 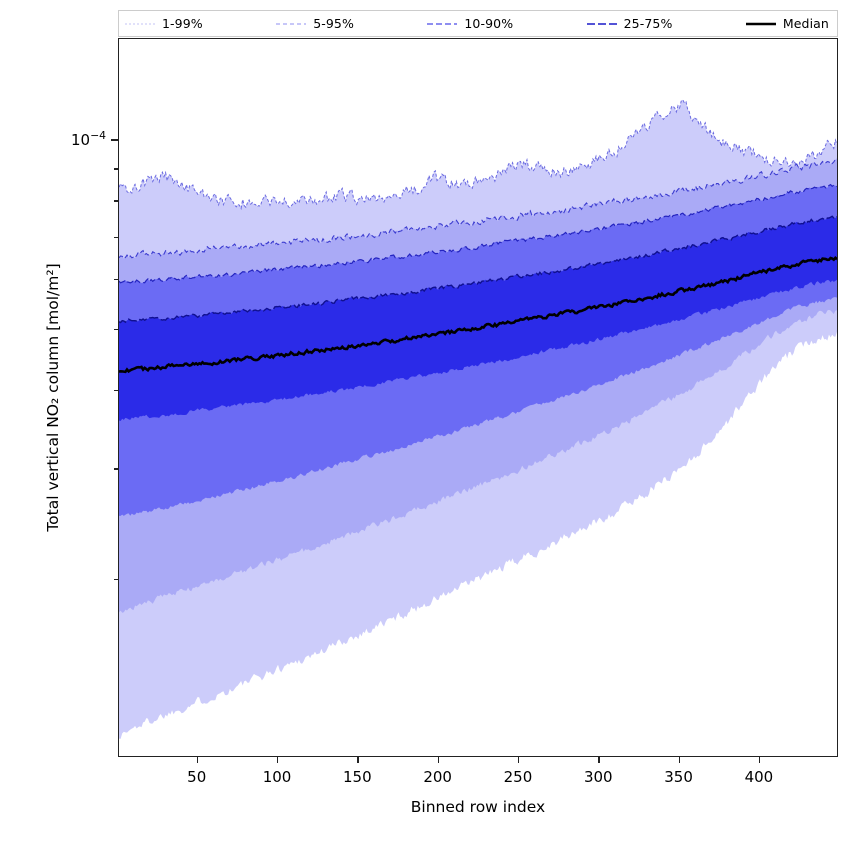 I want to click on x-axis-label: Binned row index, so click(x=478, y=807).